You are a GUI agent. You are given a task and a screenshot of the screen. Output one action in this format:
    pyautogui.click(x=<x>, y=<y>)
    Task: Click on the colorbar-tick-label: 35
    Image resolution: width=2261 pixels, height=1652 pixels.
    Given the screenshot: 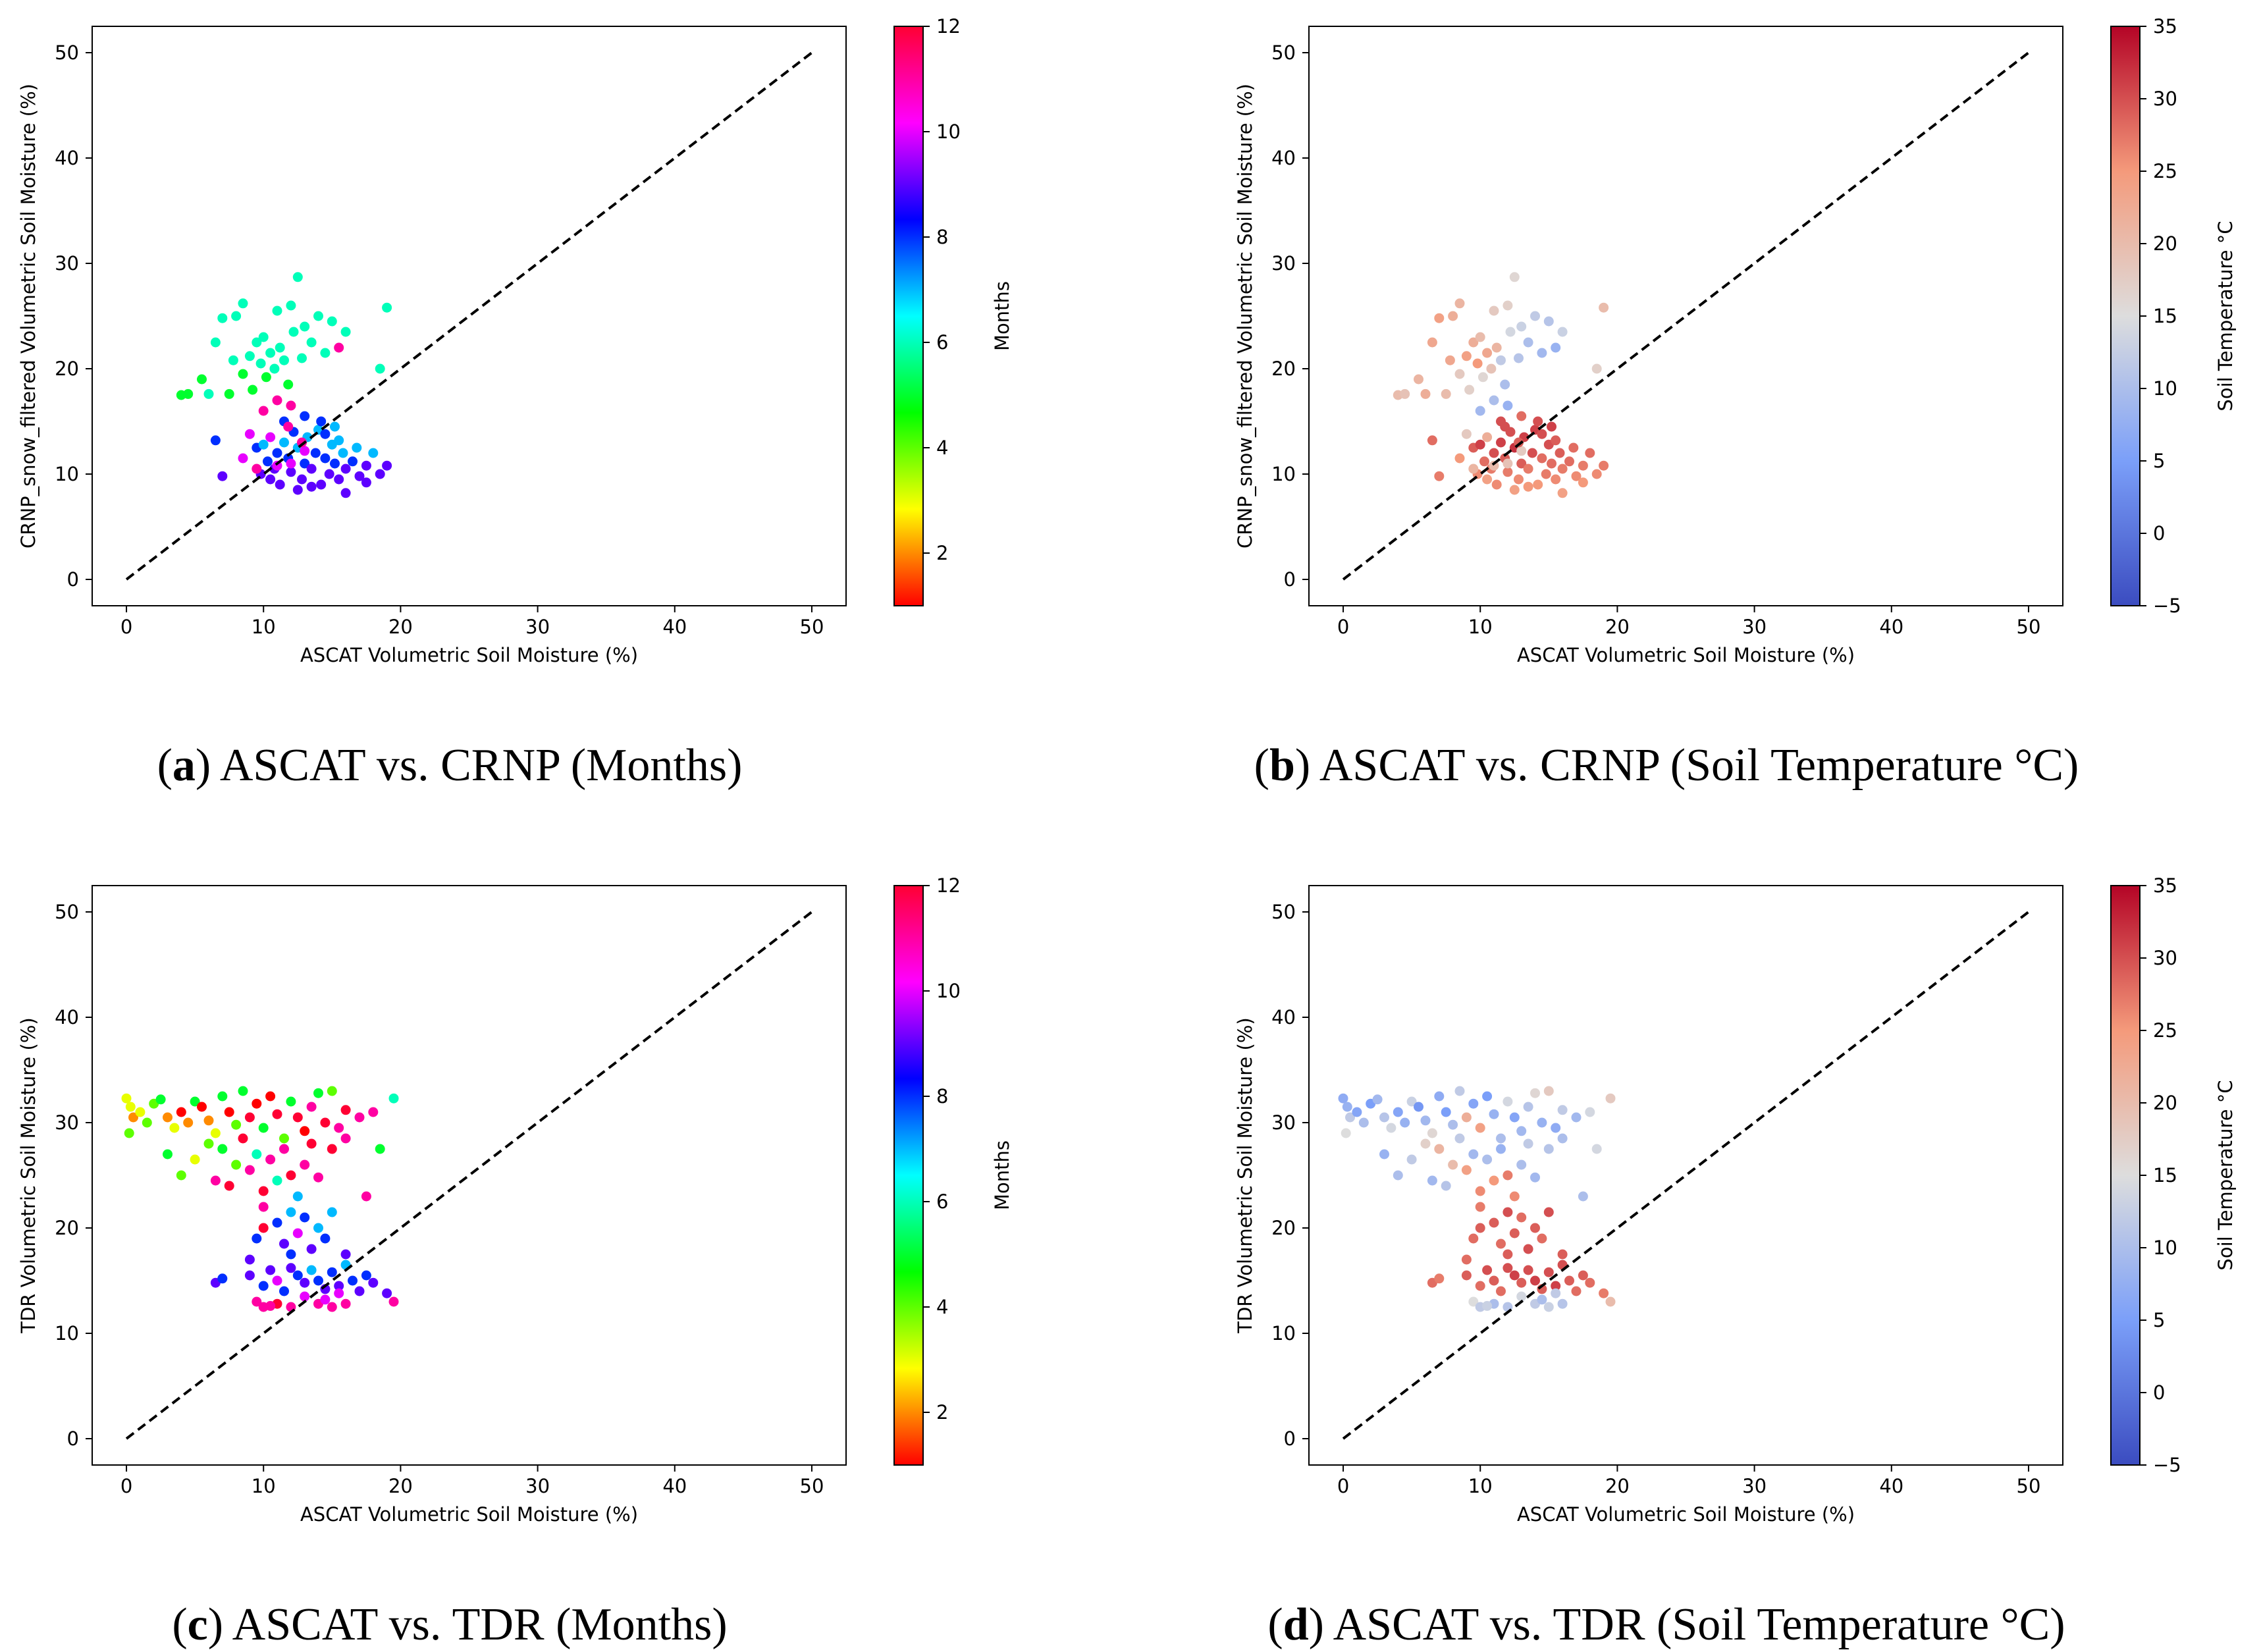 What is the action you would take?
    pyautogui.click(x=2165, y=885)
    